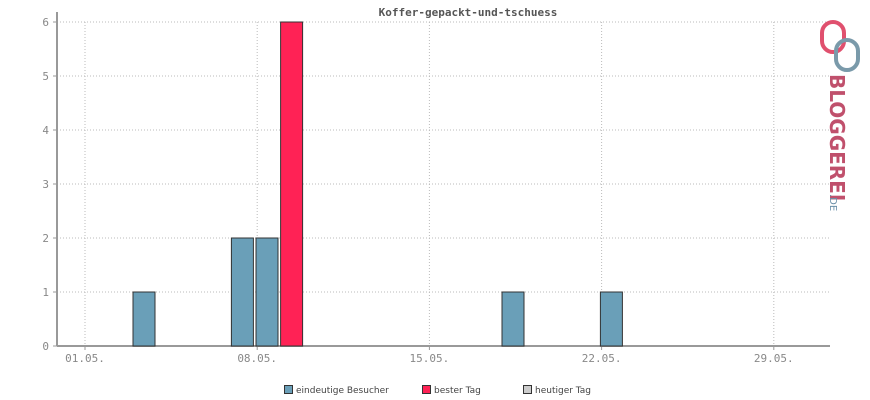 This screenshot has height=400, width=870. I want to click on chart-title: Koffer-gepackt-und-tschuess, so click(468, 12).